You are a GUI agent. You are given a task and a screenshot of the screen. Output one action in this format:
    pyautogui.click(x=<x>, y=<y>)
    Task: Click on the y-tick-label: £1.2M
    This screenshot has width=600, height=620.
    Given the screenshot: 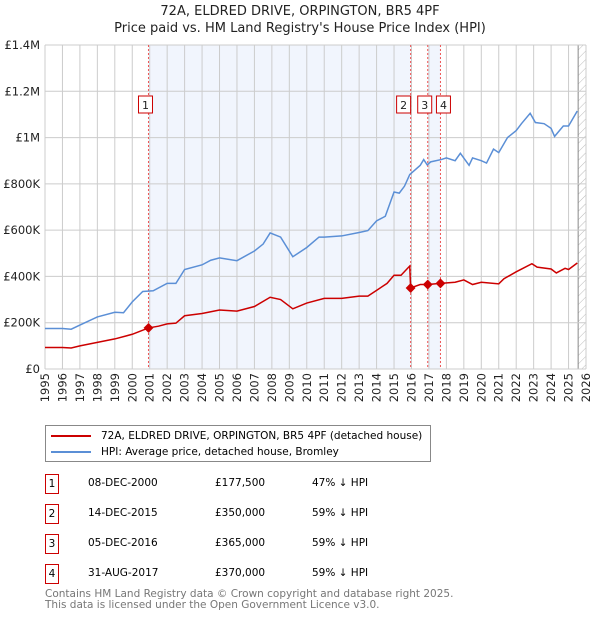 What is the action you would take?
    pyautogui.click(x=22, y=91)
    